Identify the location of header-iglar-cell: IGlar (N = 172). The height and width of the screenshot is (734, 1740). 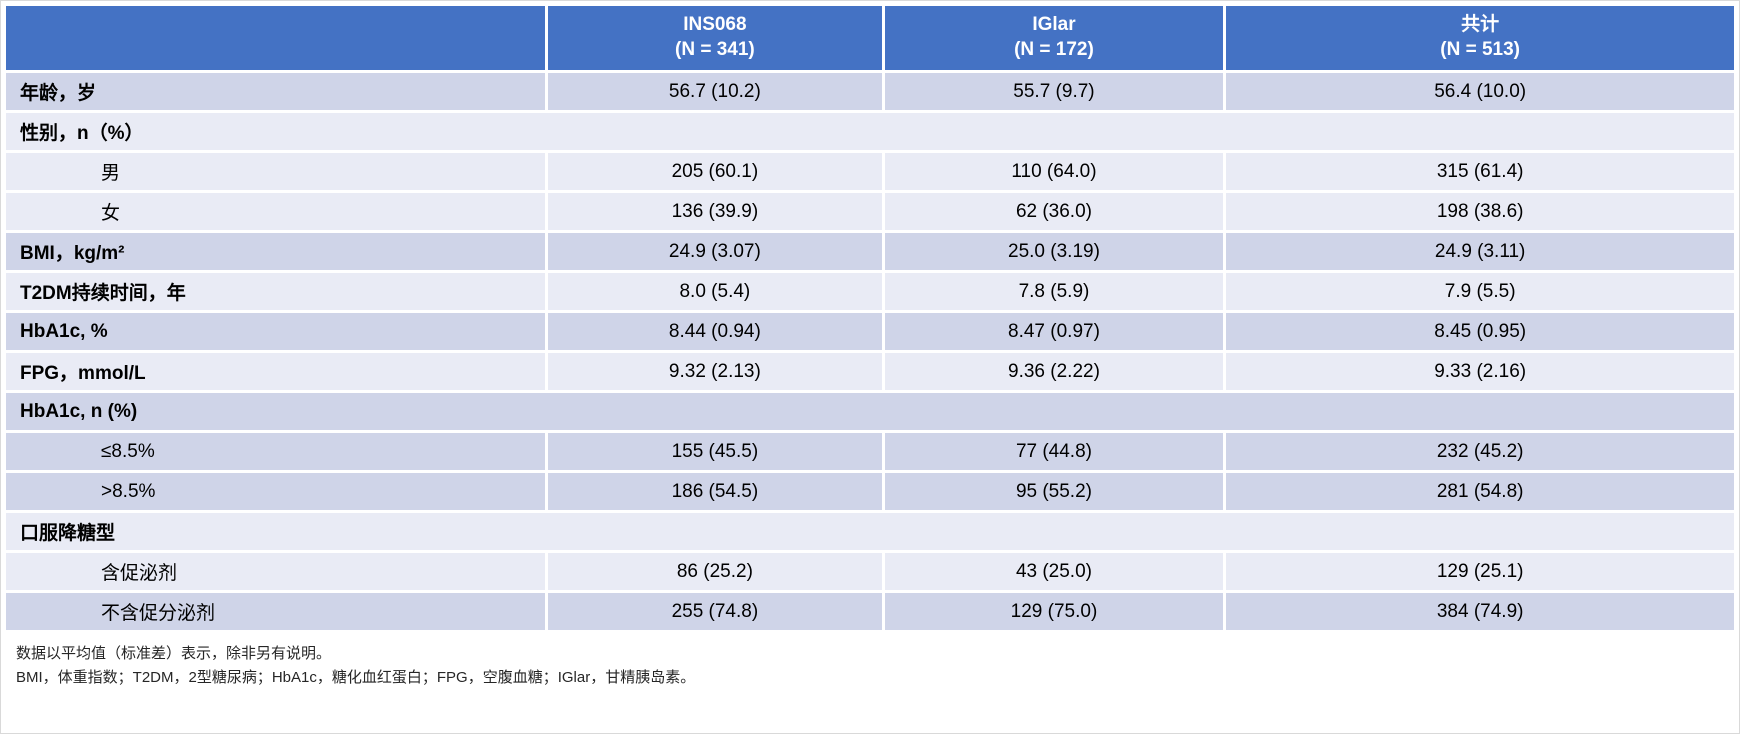
(1054, 38).